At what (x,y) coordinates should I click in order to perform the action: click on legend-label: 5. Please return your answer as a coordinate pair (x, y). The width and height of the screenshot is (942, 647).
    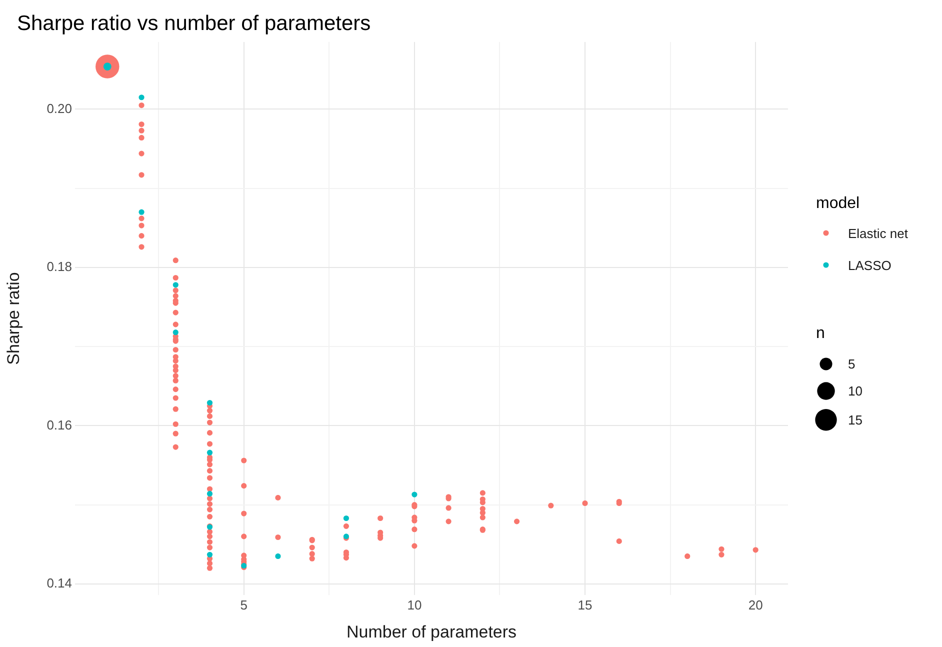
    Looking at the image, I should click on (852, 364).